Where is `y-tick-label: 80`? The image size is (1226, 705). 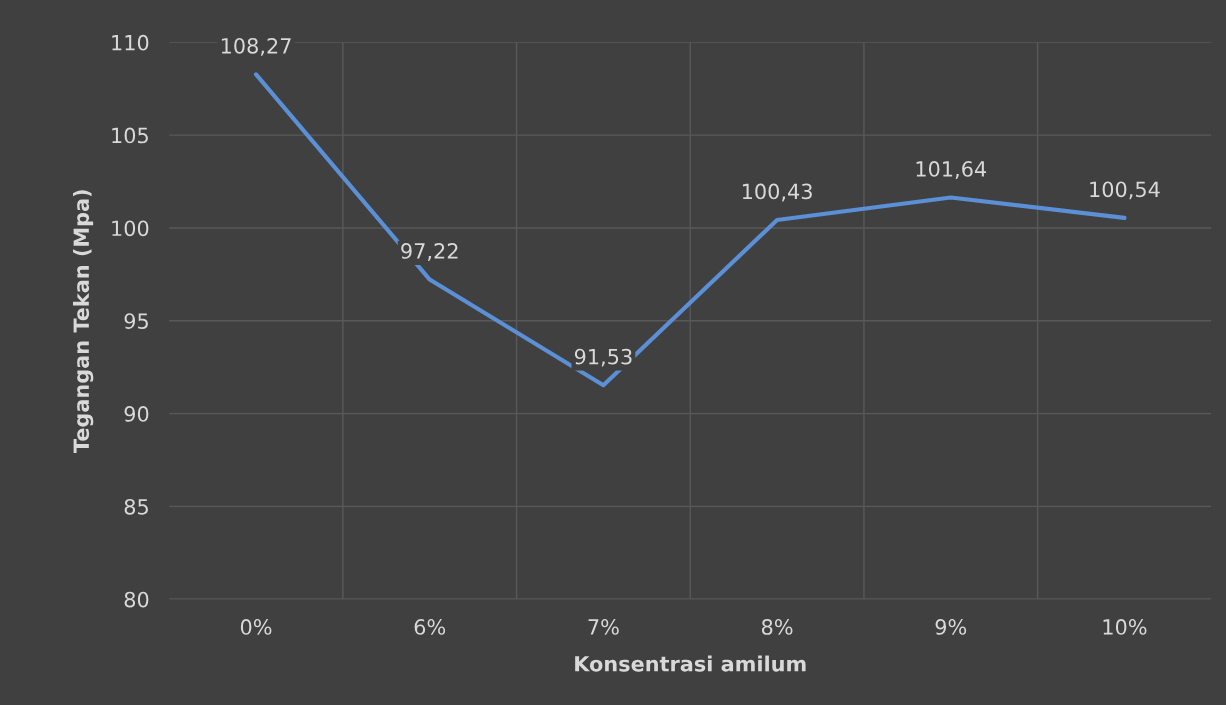
y-tick-label: 80 is located at coordinates (136, 599).